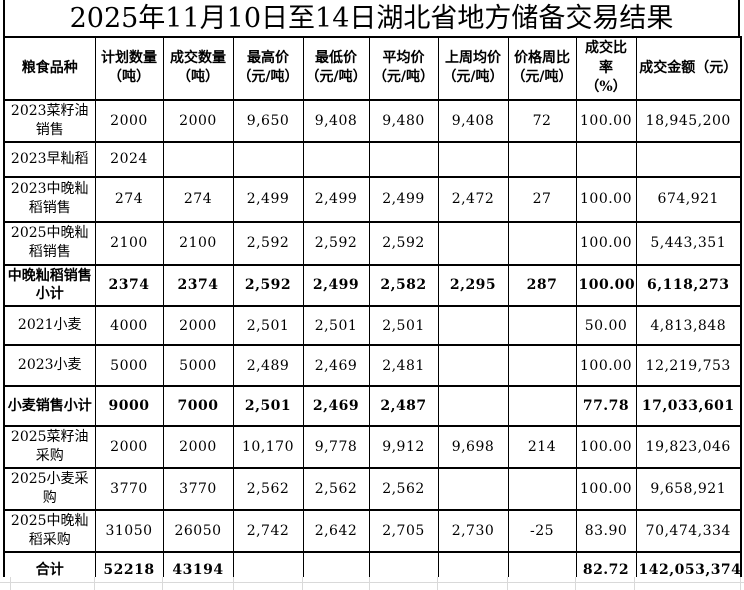 The width and height of the screenshot is (744, 590). I want to click on value-cell: 2,582, so click(403, 285).